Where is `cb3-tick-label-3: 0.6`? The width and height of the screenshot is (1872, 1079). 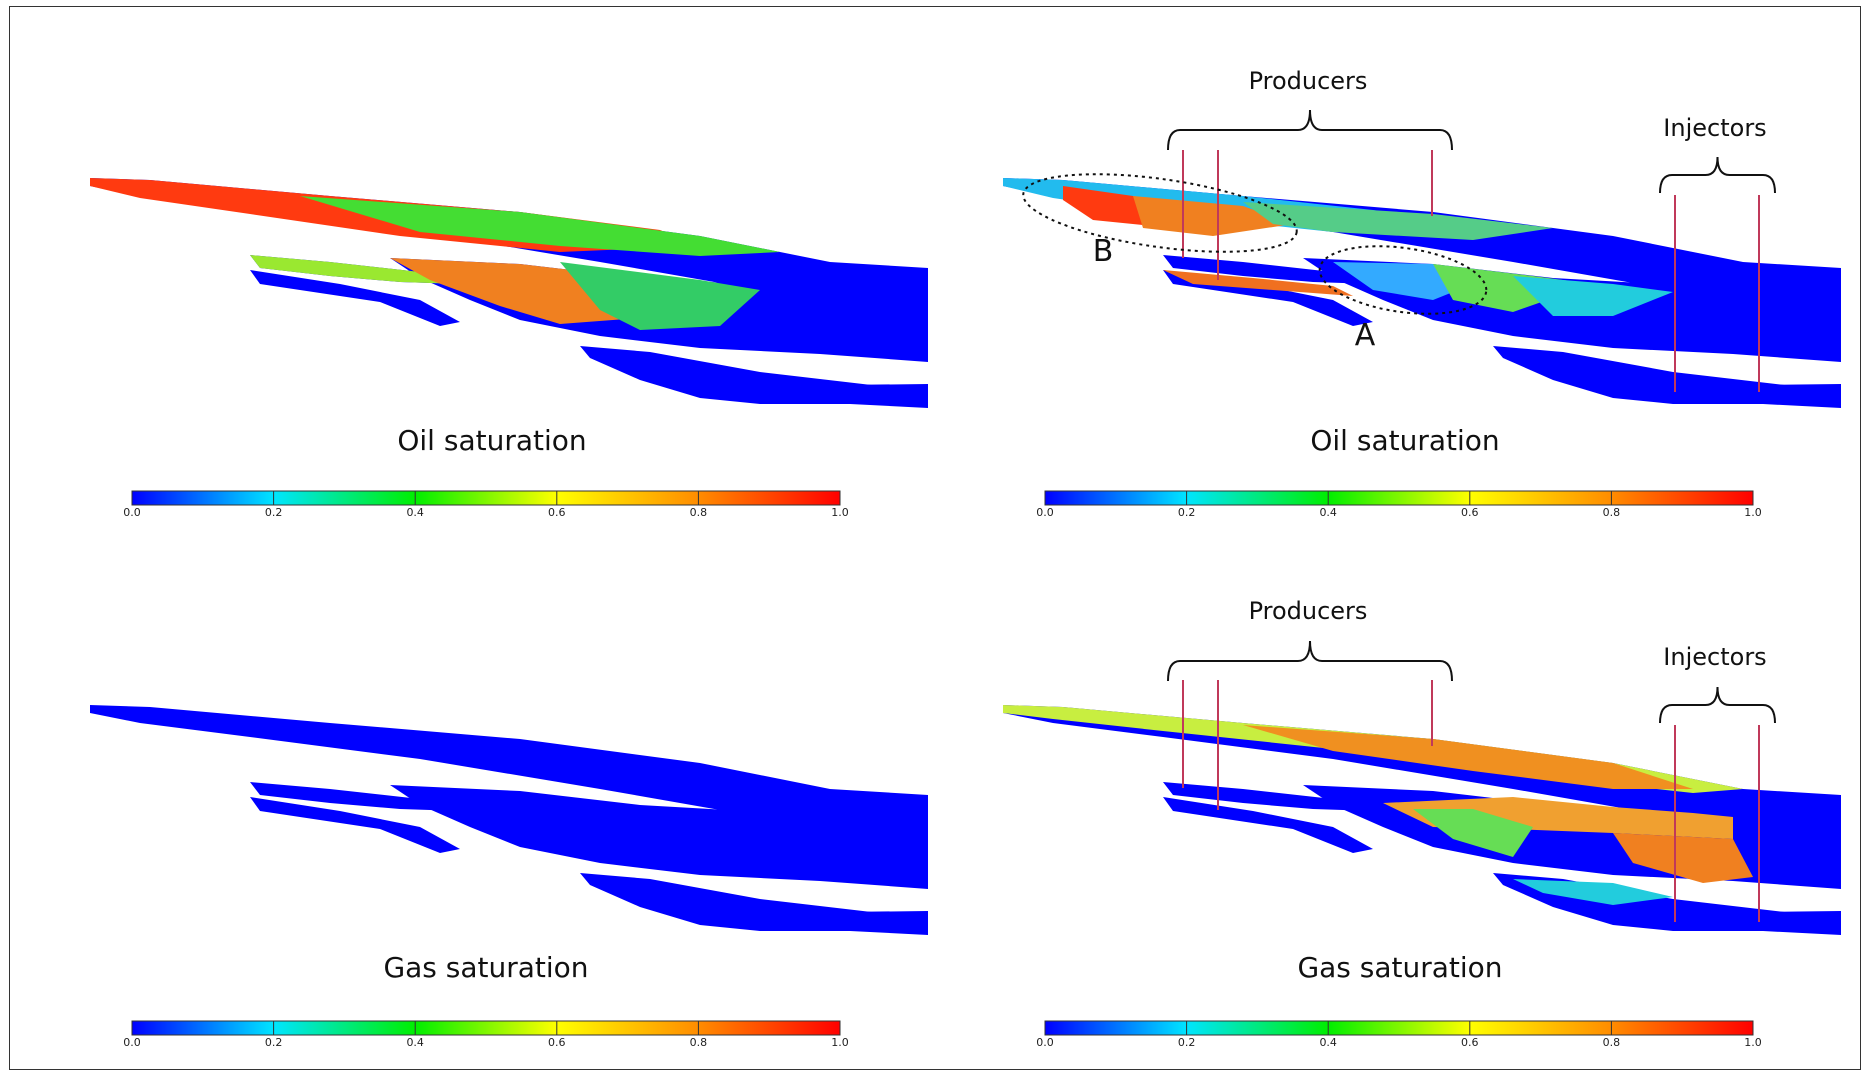
cb3-tick-label-3: 0.6 is located at coordinates (557, 1042).